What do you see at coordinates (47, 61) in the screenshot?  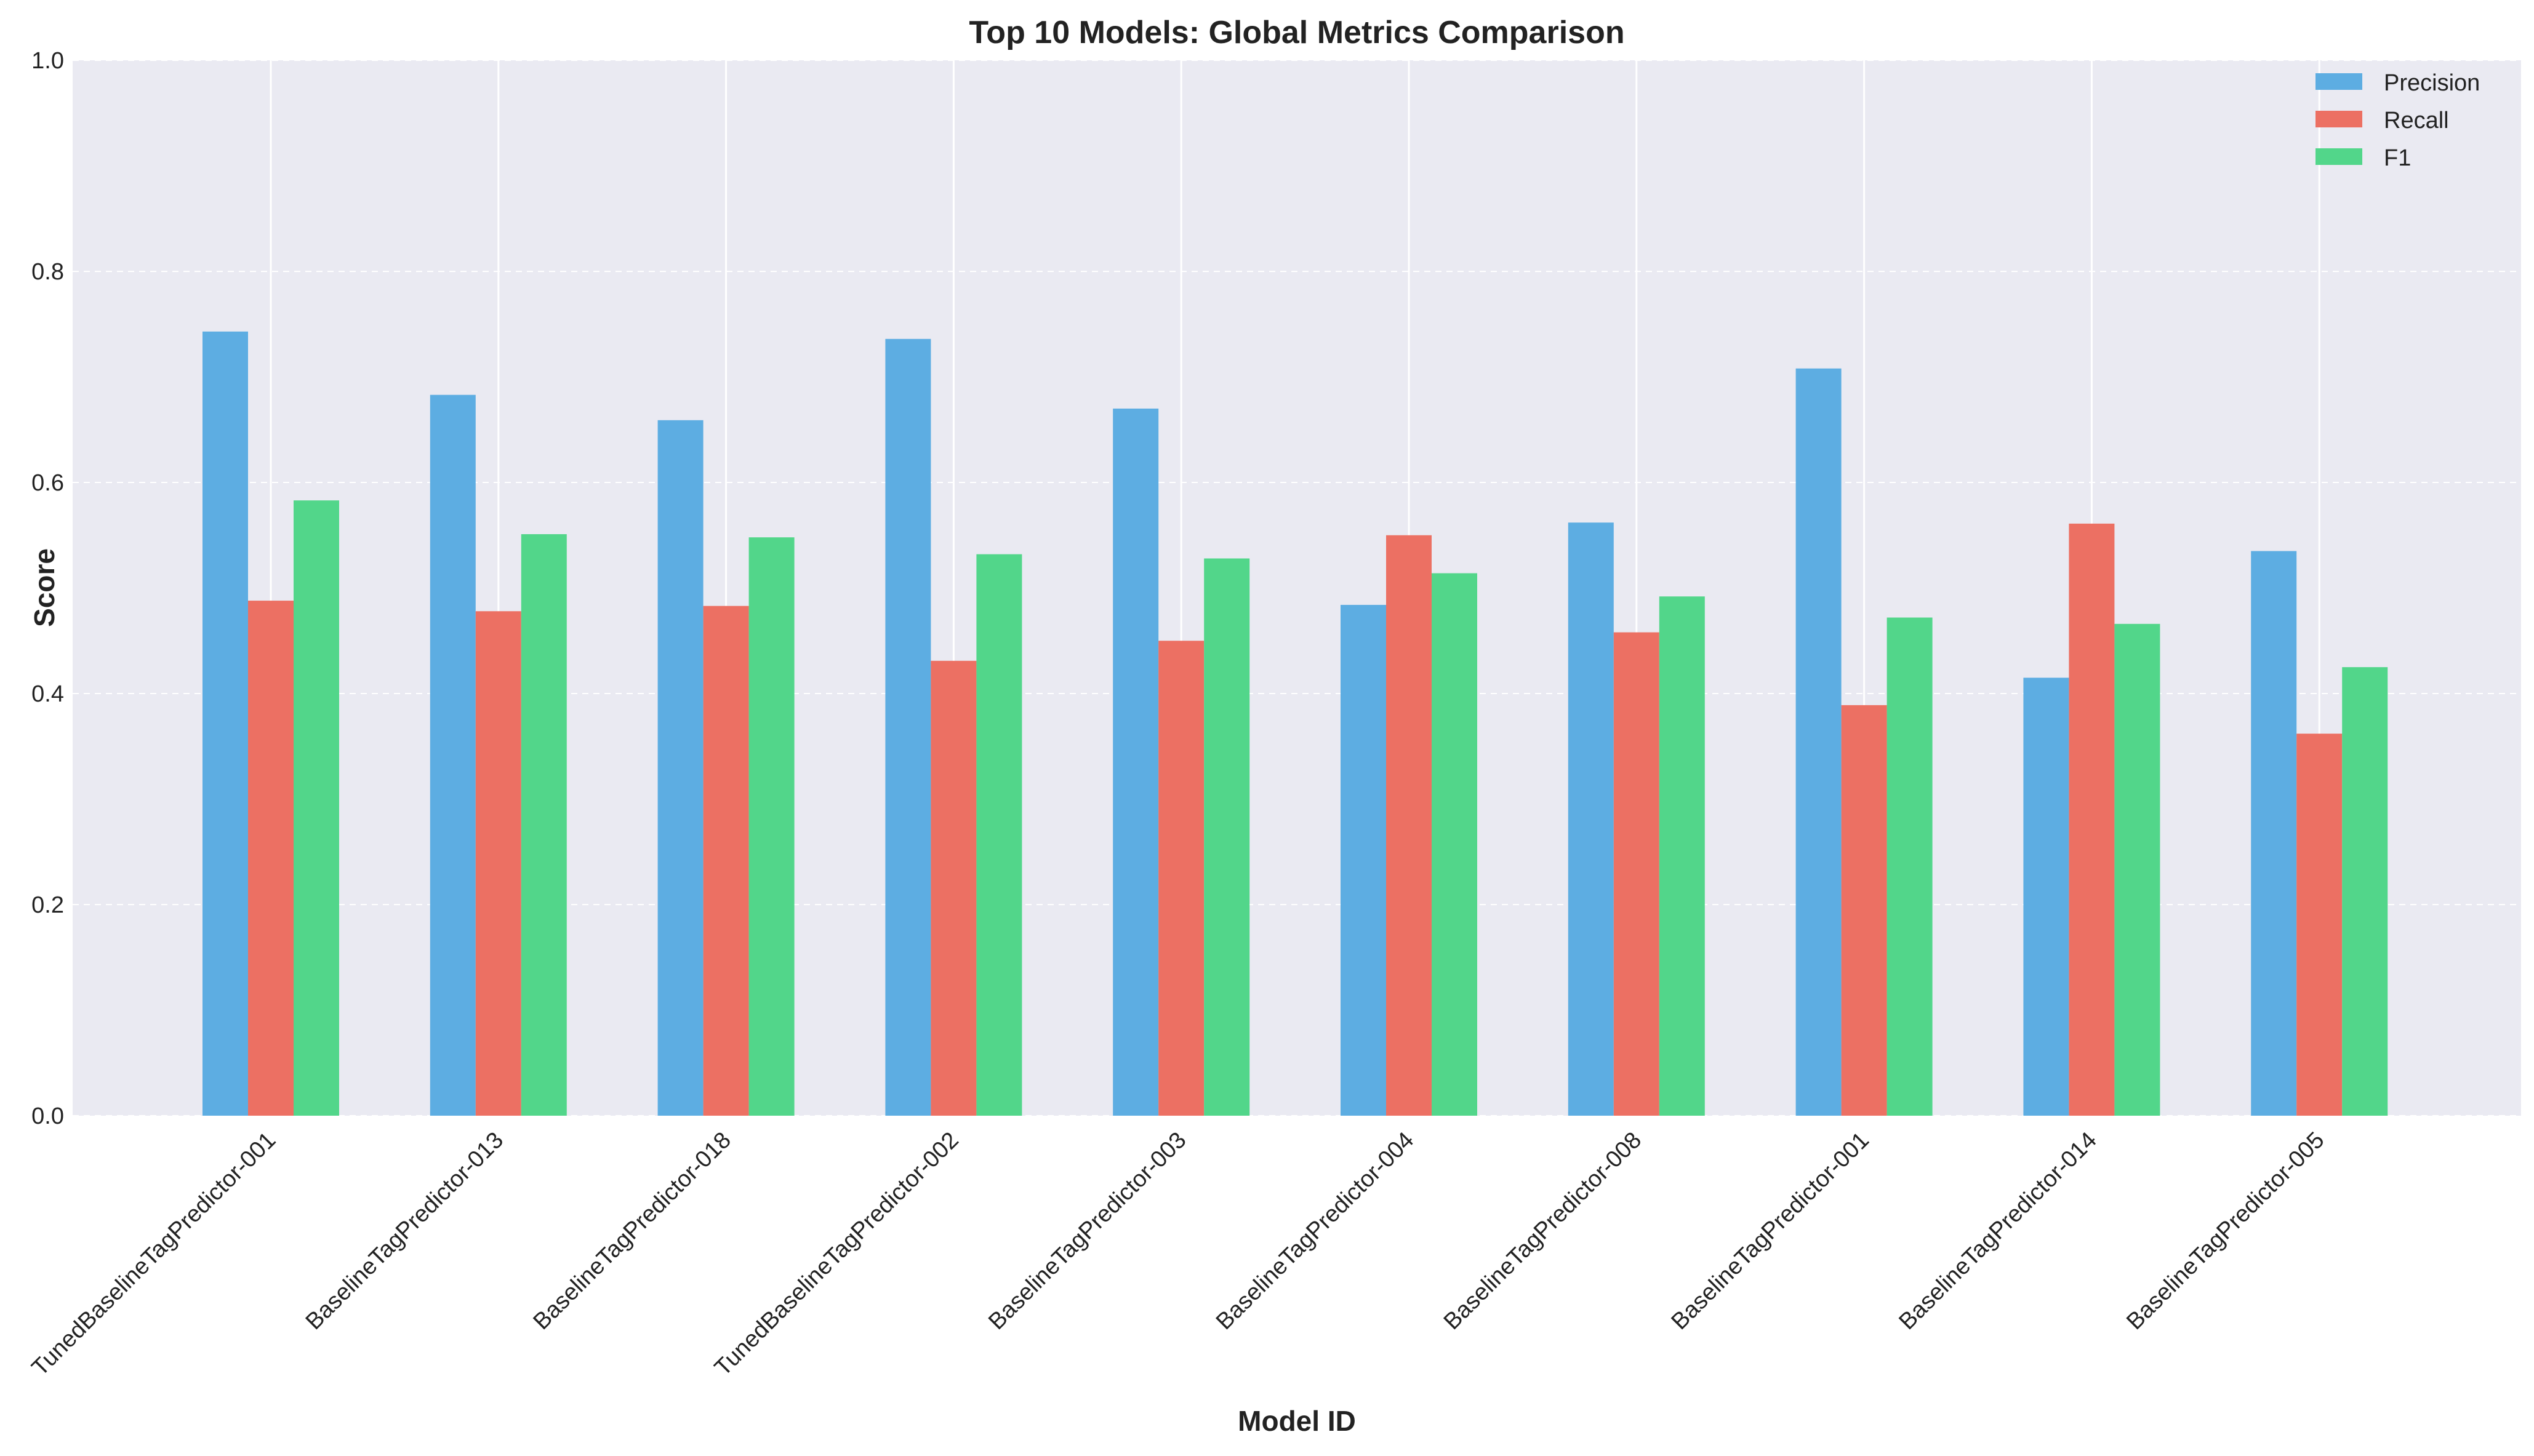 I see `y-tick-label: 1.0` at bounding box center [47, 61].